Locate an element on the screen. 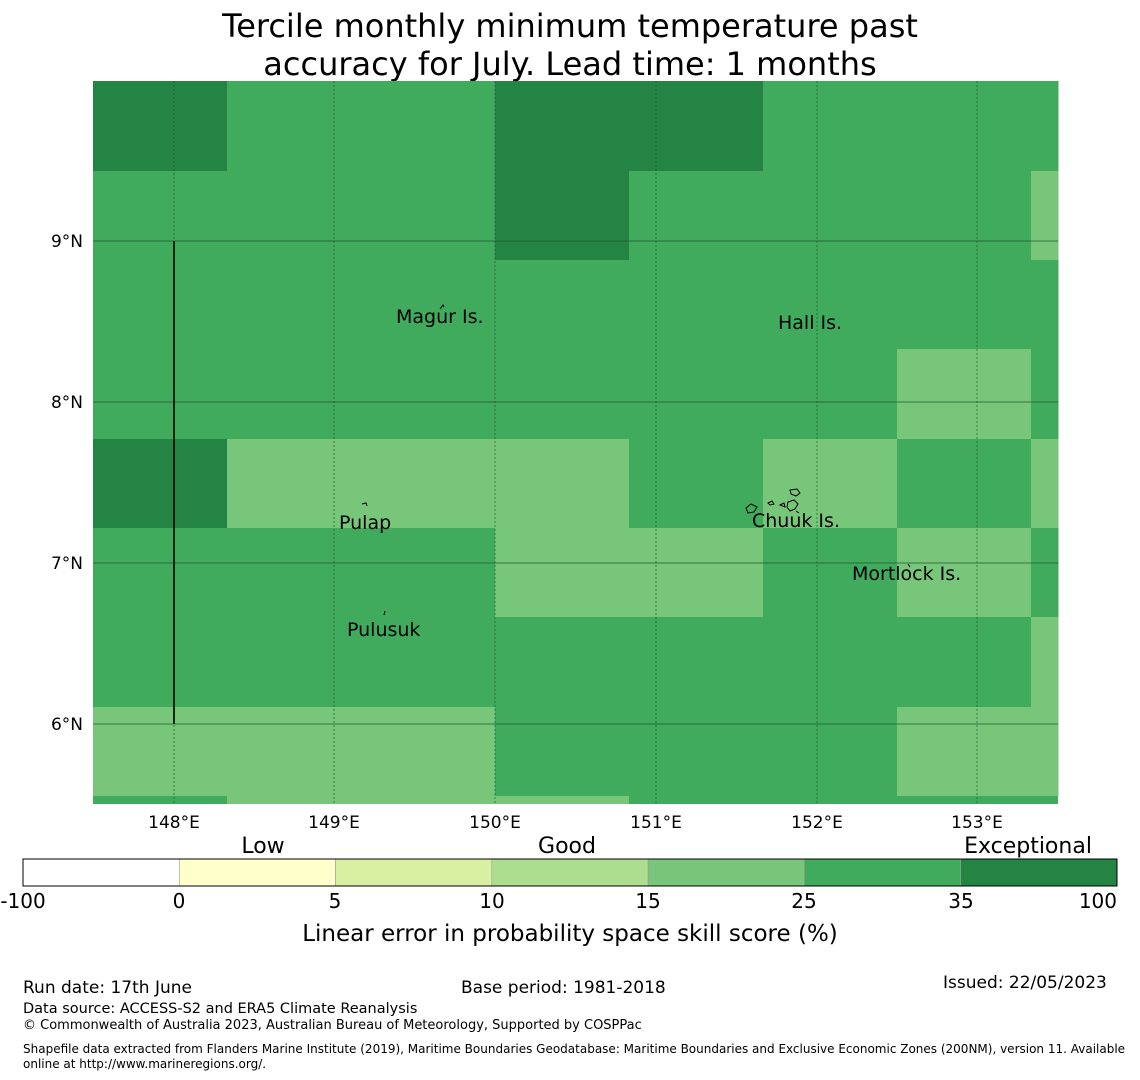  lat-tick-label: 6°N is located at coordinates (67, 725).